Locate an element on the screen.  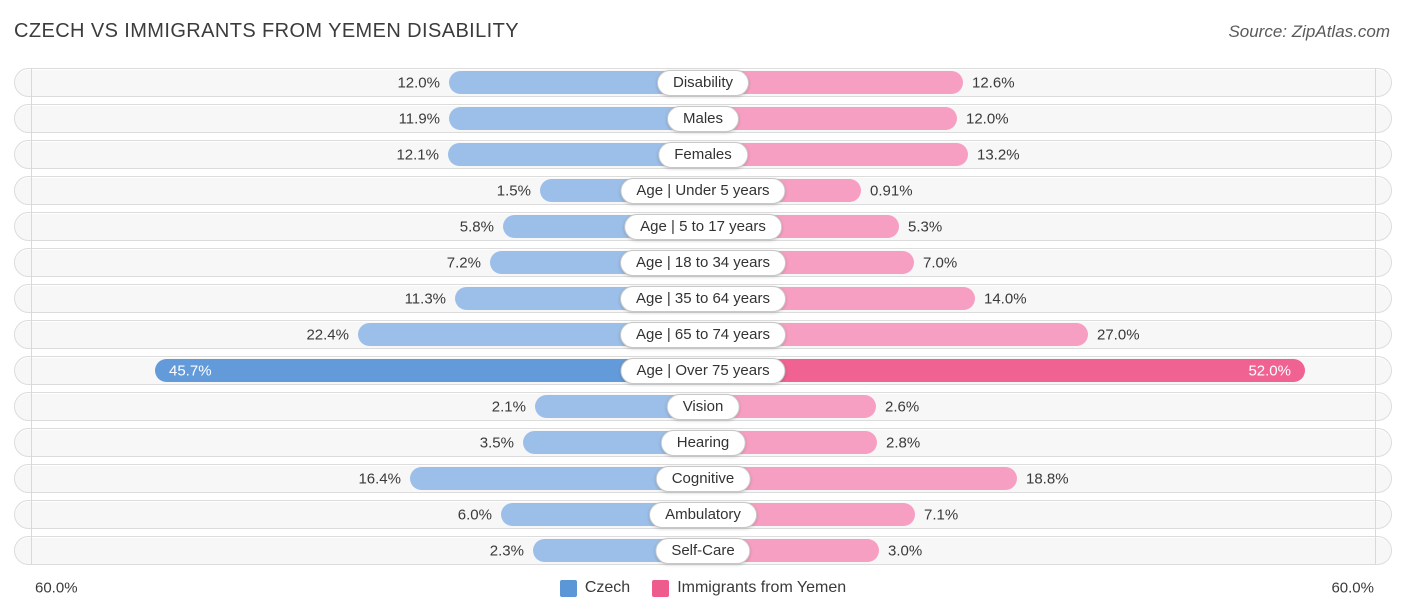
czech-value-label: 45.7% is located at coordinates (190, 370).